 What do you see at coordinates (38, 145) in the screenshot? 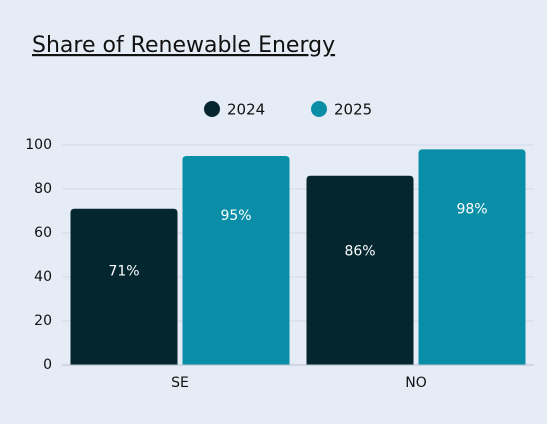
I see `y-tick-label: 100` at bounding box center [38, 145].